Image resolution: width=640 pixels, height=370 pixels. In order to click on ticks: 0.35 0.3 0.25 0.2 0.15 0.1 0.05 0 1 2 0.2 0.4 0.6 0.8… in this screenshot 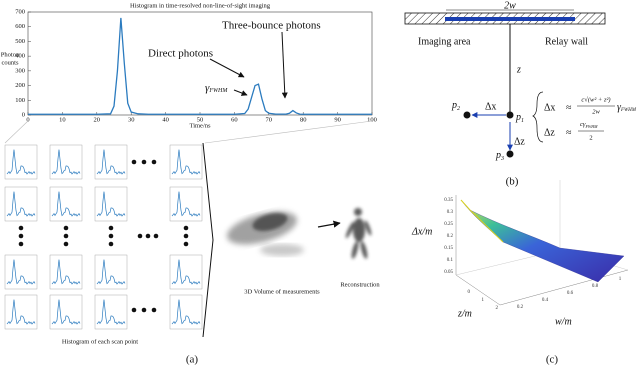, I will do `click(533, 254)`.